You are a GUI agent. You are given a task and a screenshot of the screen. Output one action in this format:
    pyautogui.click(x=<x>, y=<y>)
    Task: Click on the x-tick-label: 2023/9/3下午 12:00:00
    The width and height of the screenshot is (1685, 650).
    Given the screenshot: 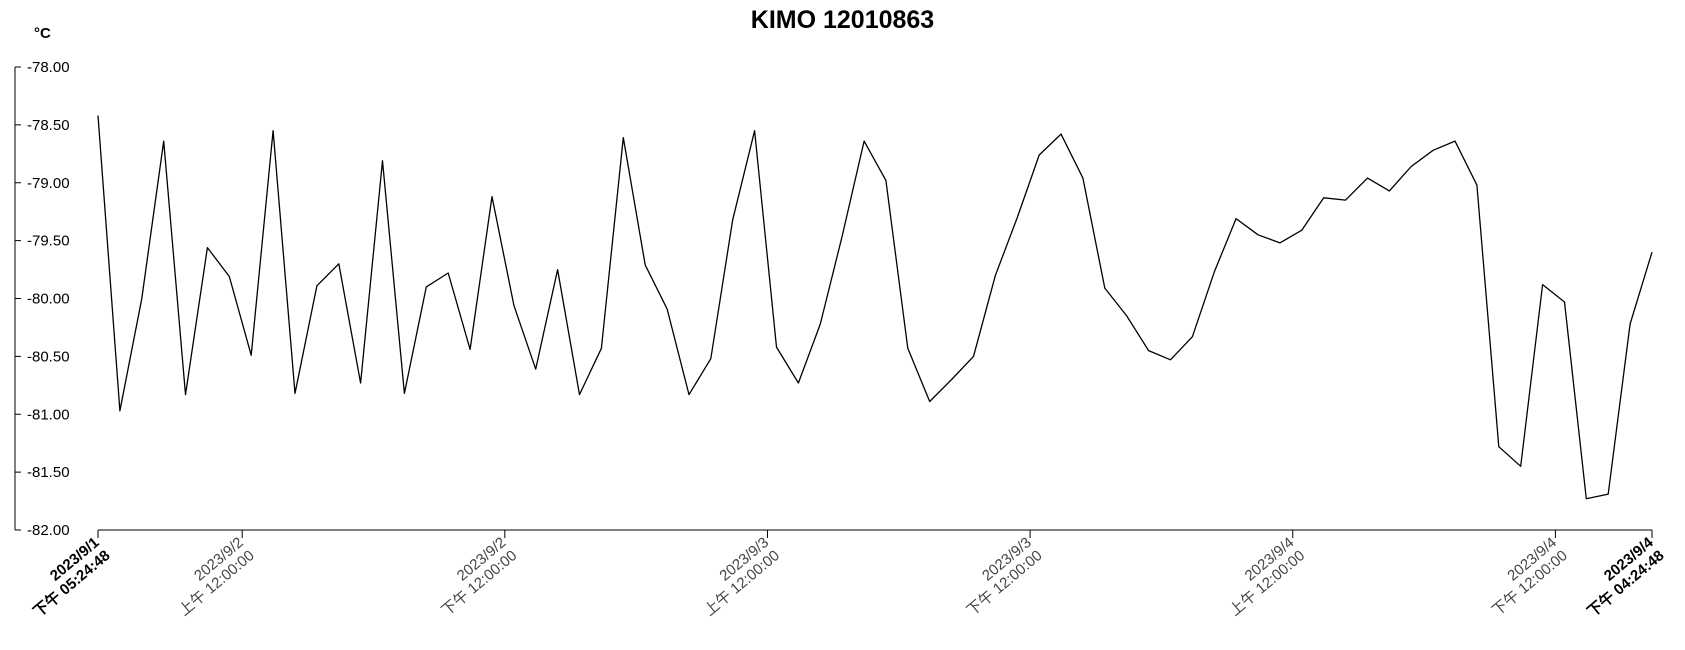 What is the action you would take?
    pyautogui.click(x=1005, y=577)
    